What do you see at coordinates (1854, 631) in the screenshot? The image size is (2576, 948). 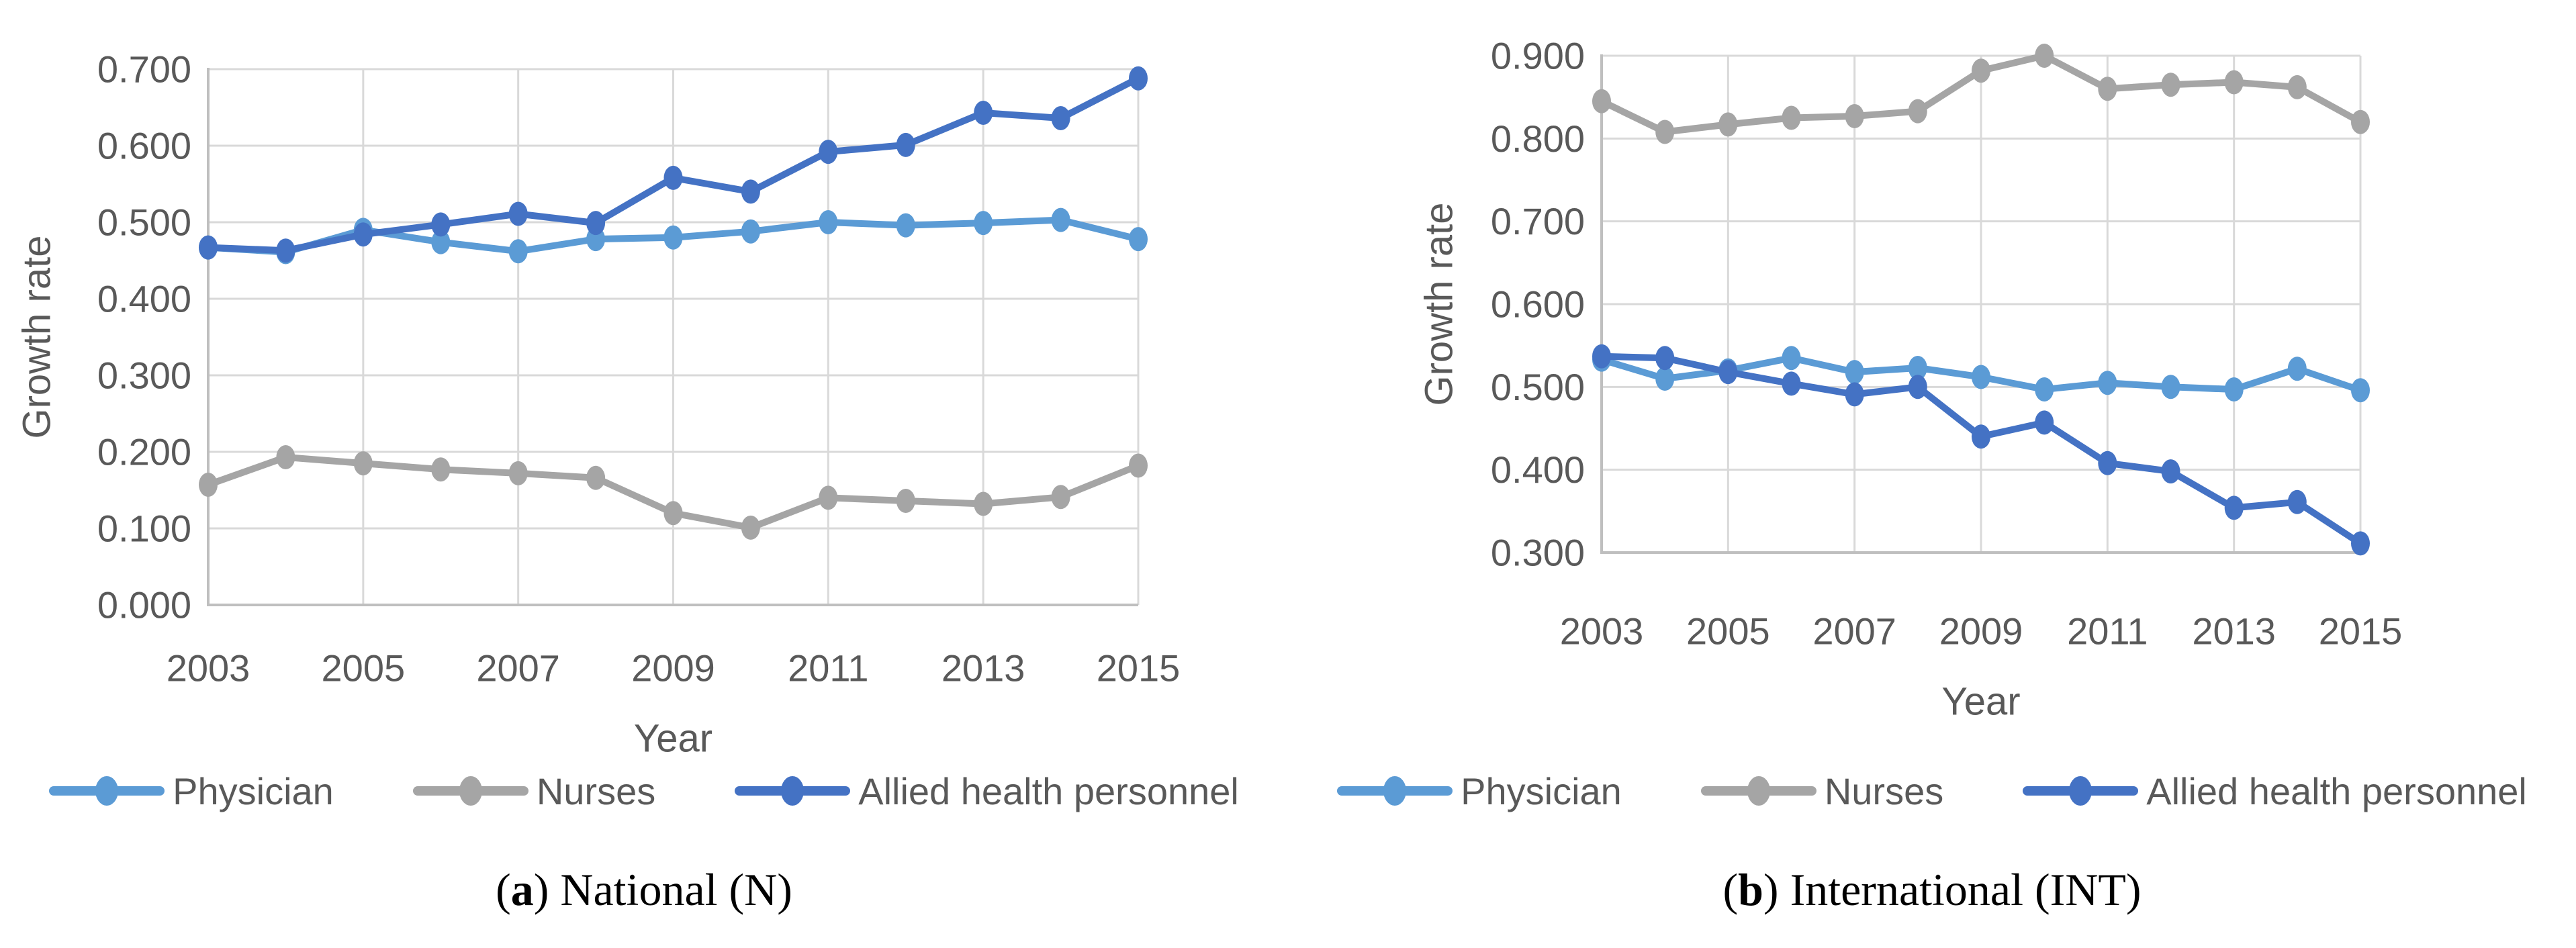 I see `x-tick-label: 2007` at bounding box center [1854, 631].